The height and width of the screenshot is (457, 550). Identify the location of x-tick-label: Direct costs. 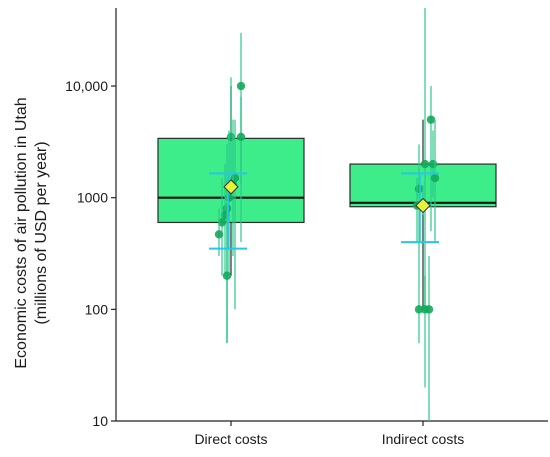
(230, 439).